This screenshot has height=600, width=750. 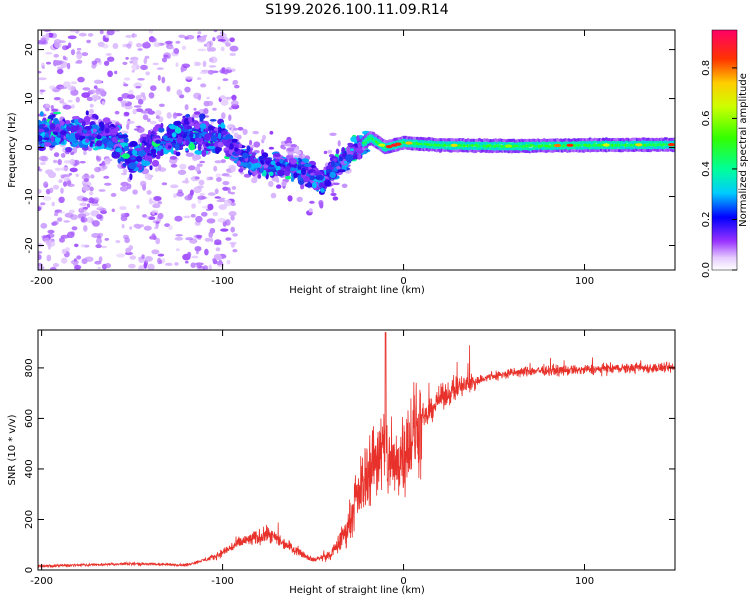 What do you see at coordinates (584, 581) in the screenshot?
I see `snr-xtick-label: 100` at bounding box center [584, 581].